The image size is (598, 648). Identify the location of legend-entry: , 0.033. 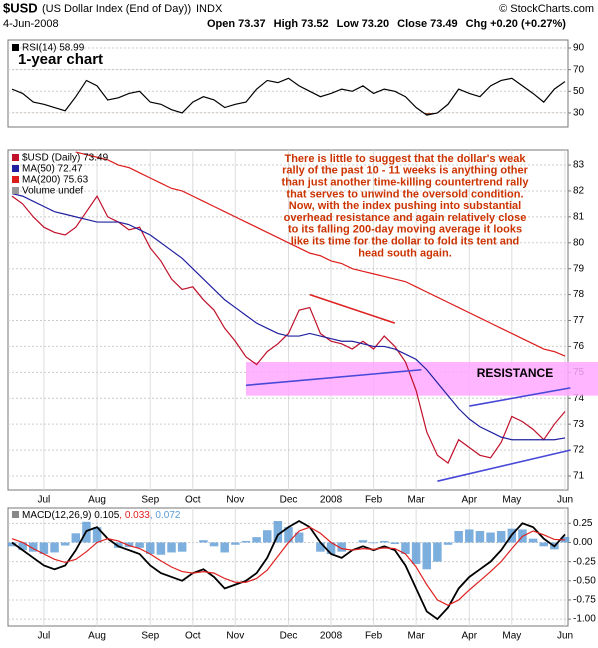
(134, 515).